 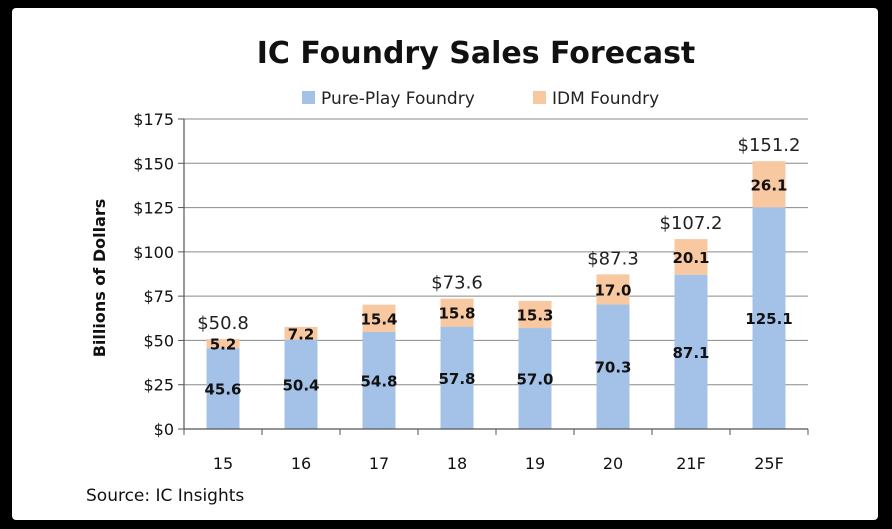 I want to click on x-tick-label: 20, so click(x=613, y=463).